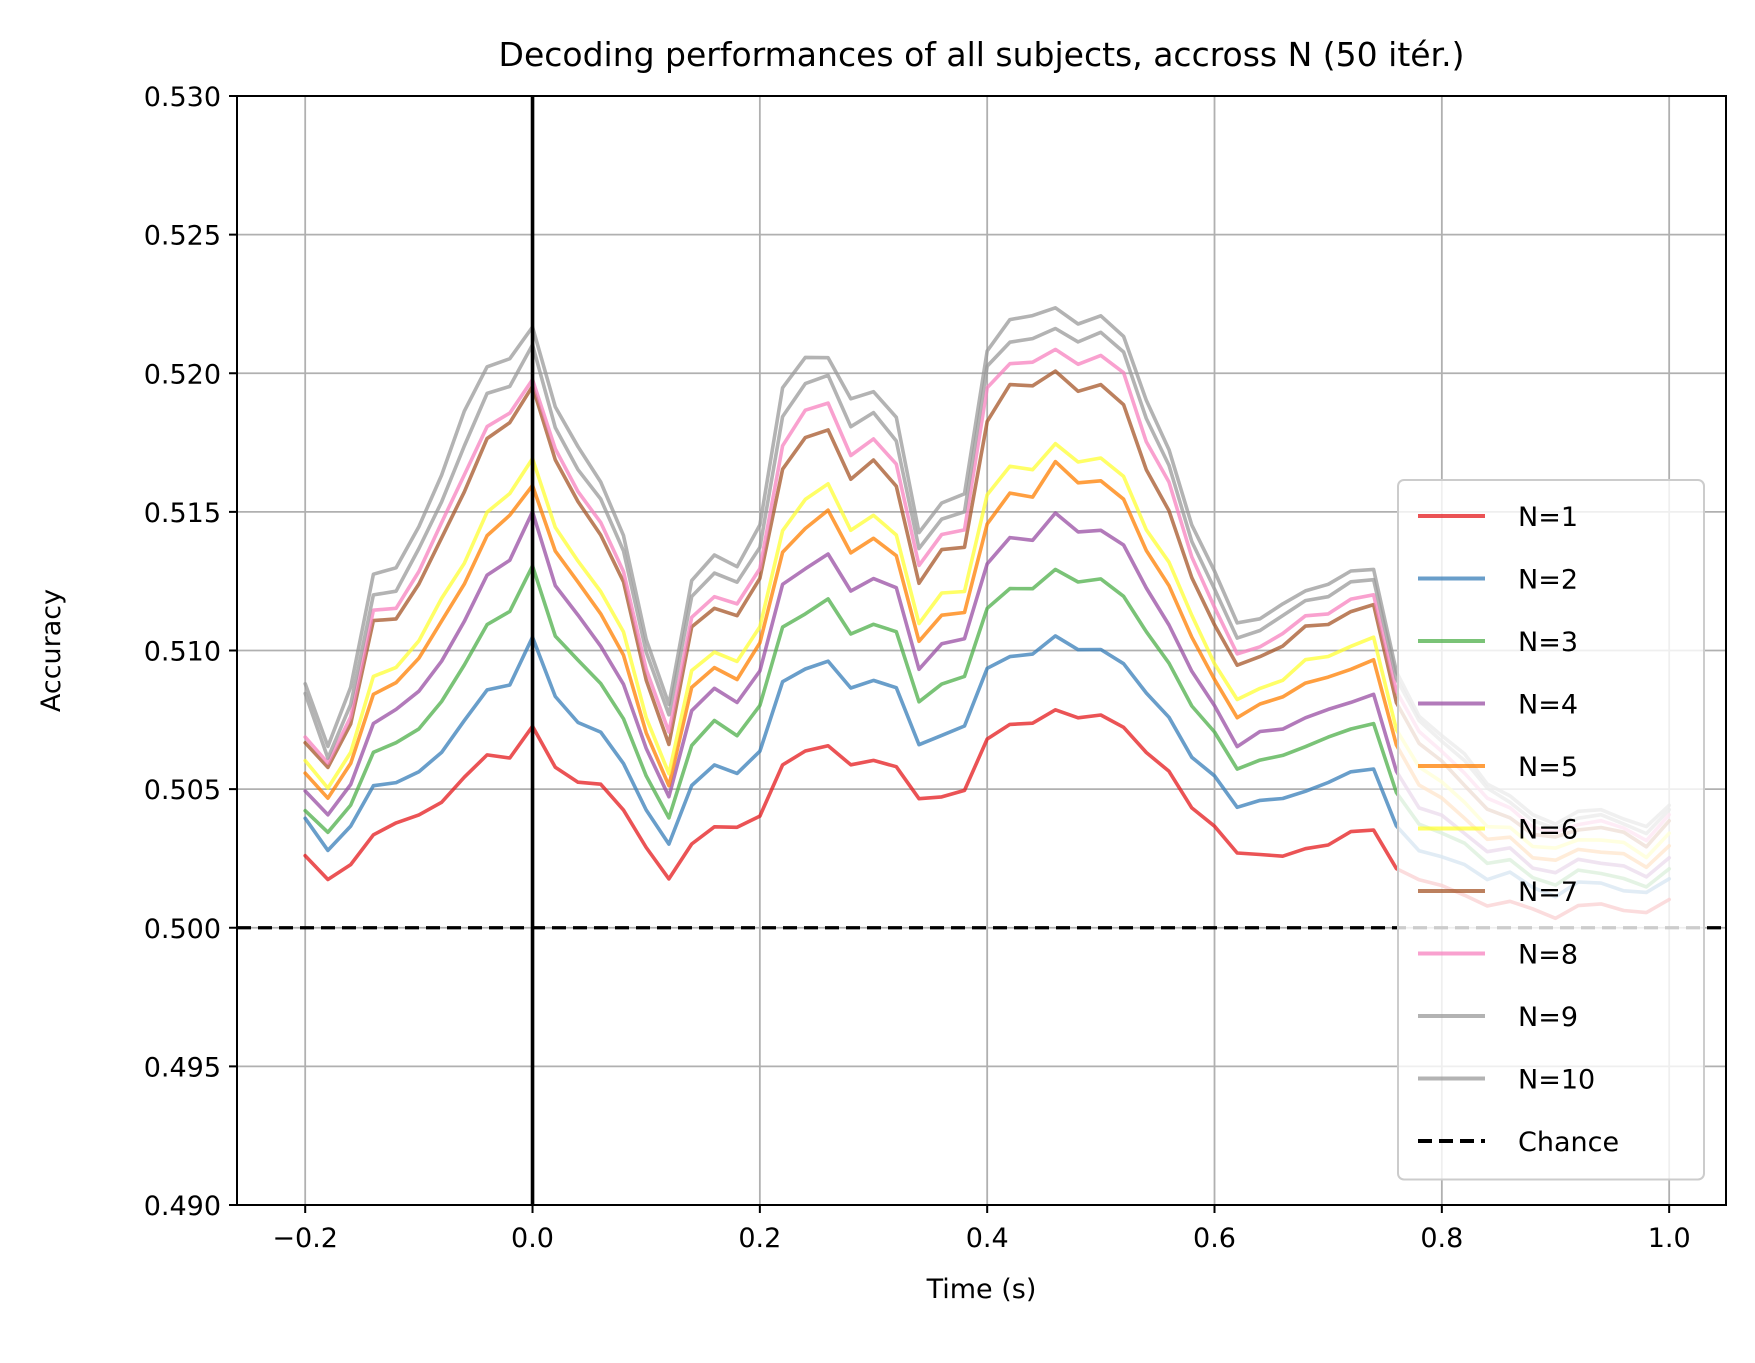 The image size is (1755, 1363). I want to click on y-tick-label: 0.510, so click(182, 652).